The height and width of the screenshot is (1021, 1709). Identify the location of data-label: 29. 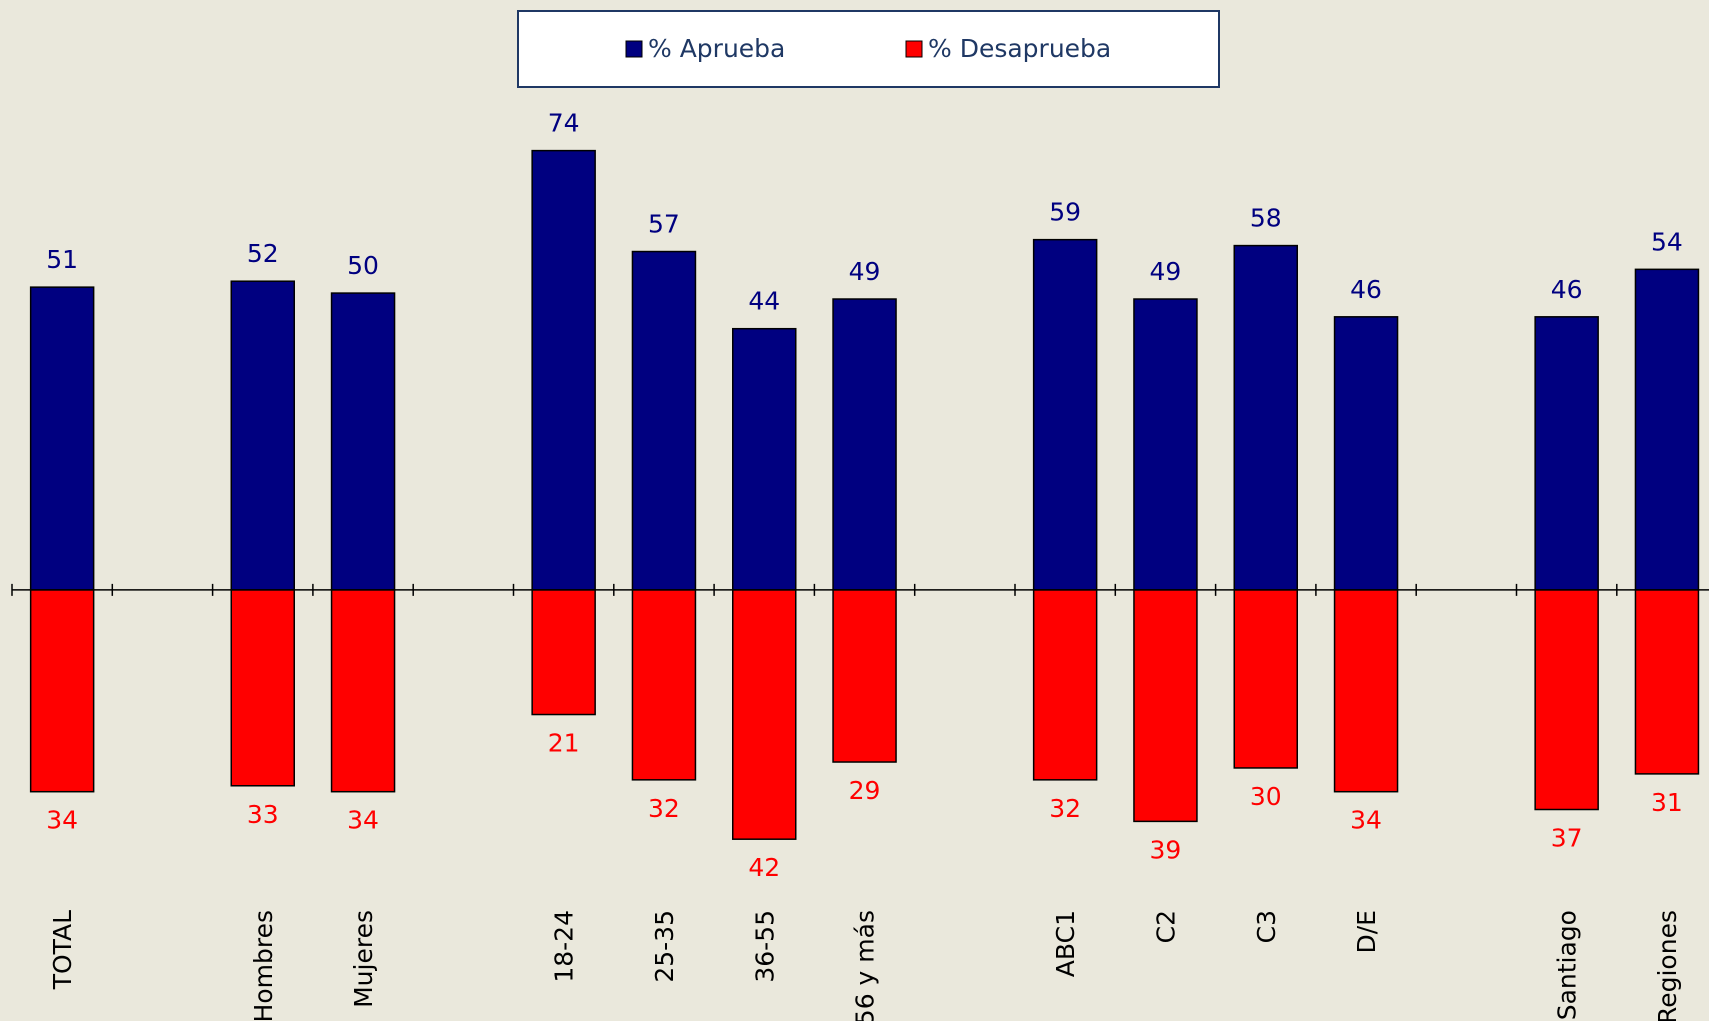
(865, 790).